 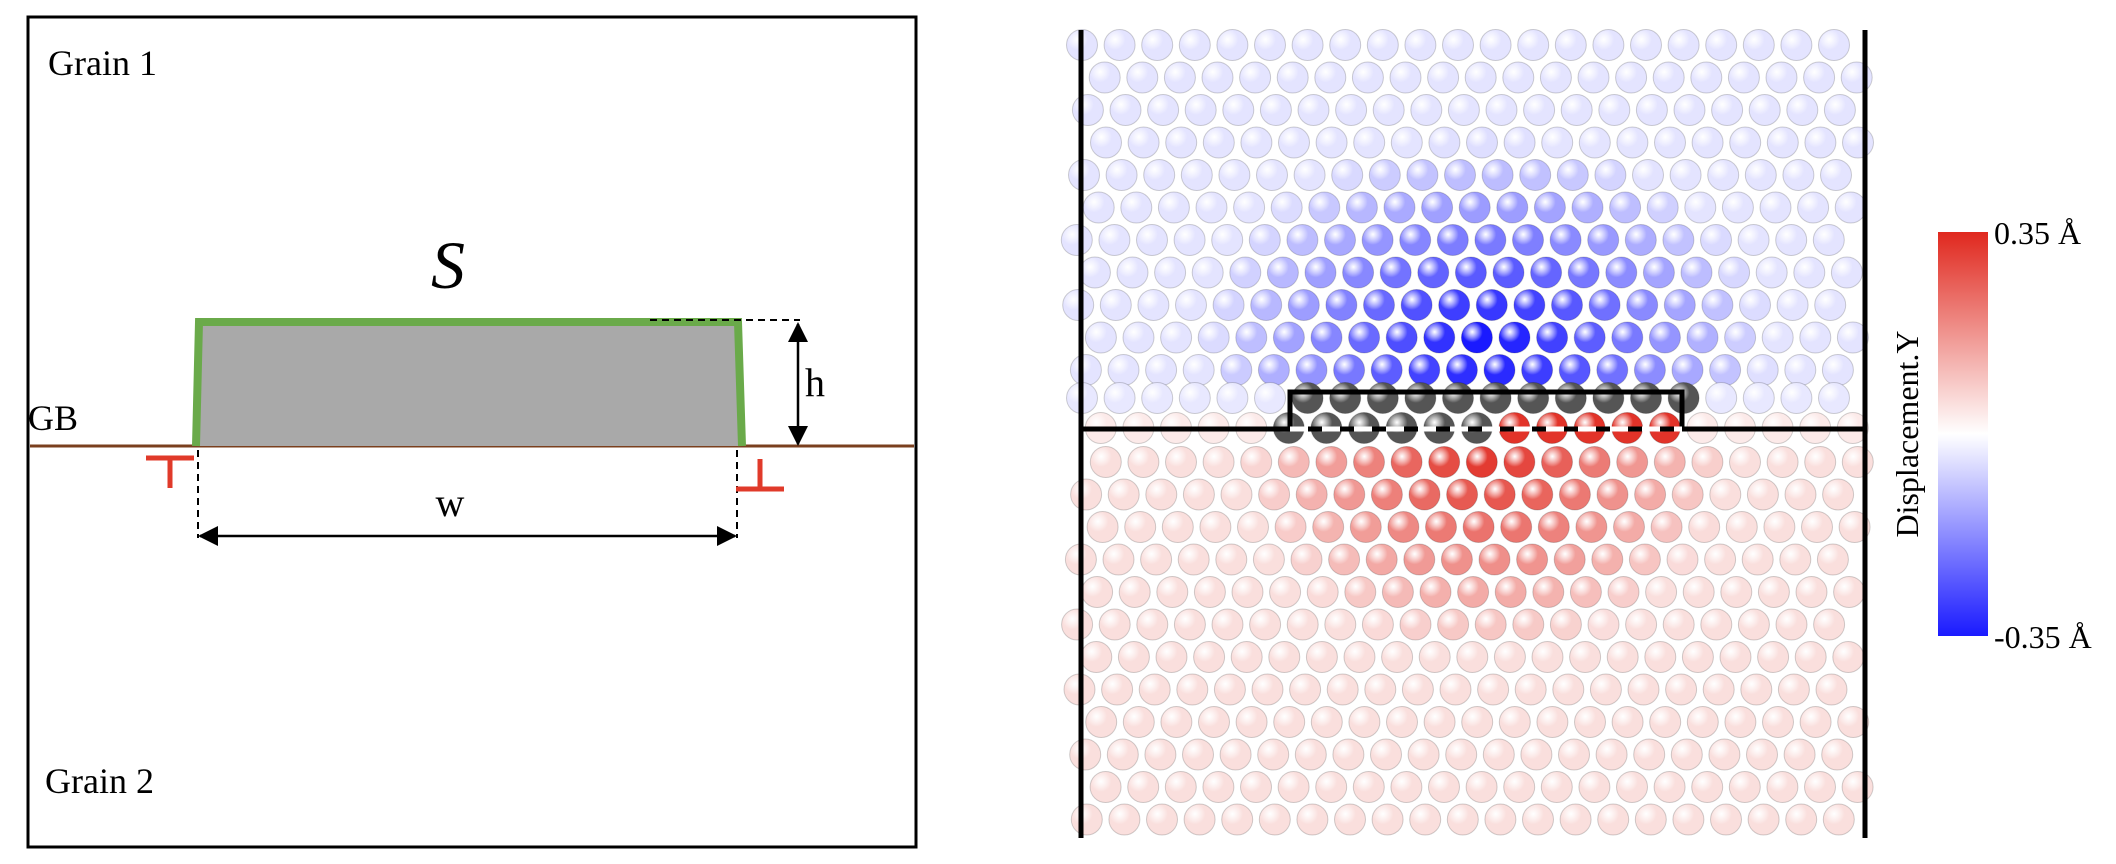 I want to click on colorbar-min-label: -0.35 Å, so click(x=2043, y=637).